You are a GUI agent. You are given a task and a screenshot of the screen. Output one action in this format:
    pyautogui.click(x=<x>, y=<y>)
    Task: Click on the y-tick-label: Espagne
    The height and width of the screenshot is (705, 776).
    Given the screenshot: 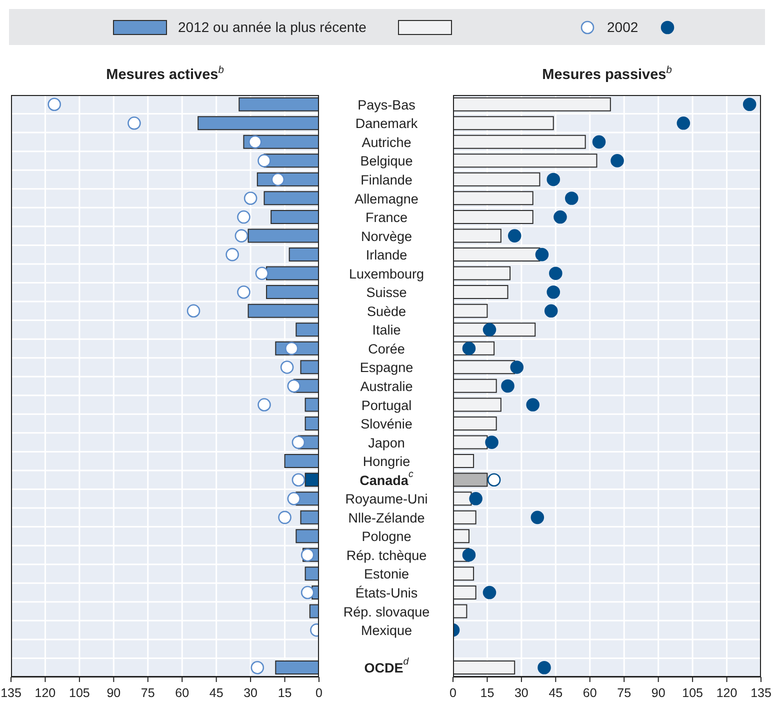 What is the action you would take?
    pyautogui.click(x=387, y=367)
    